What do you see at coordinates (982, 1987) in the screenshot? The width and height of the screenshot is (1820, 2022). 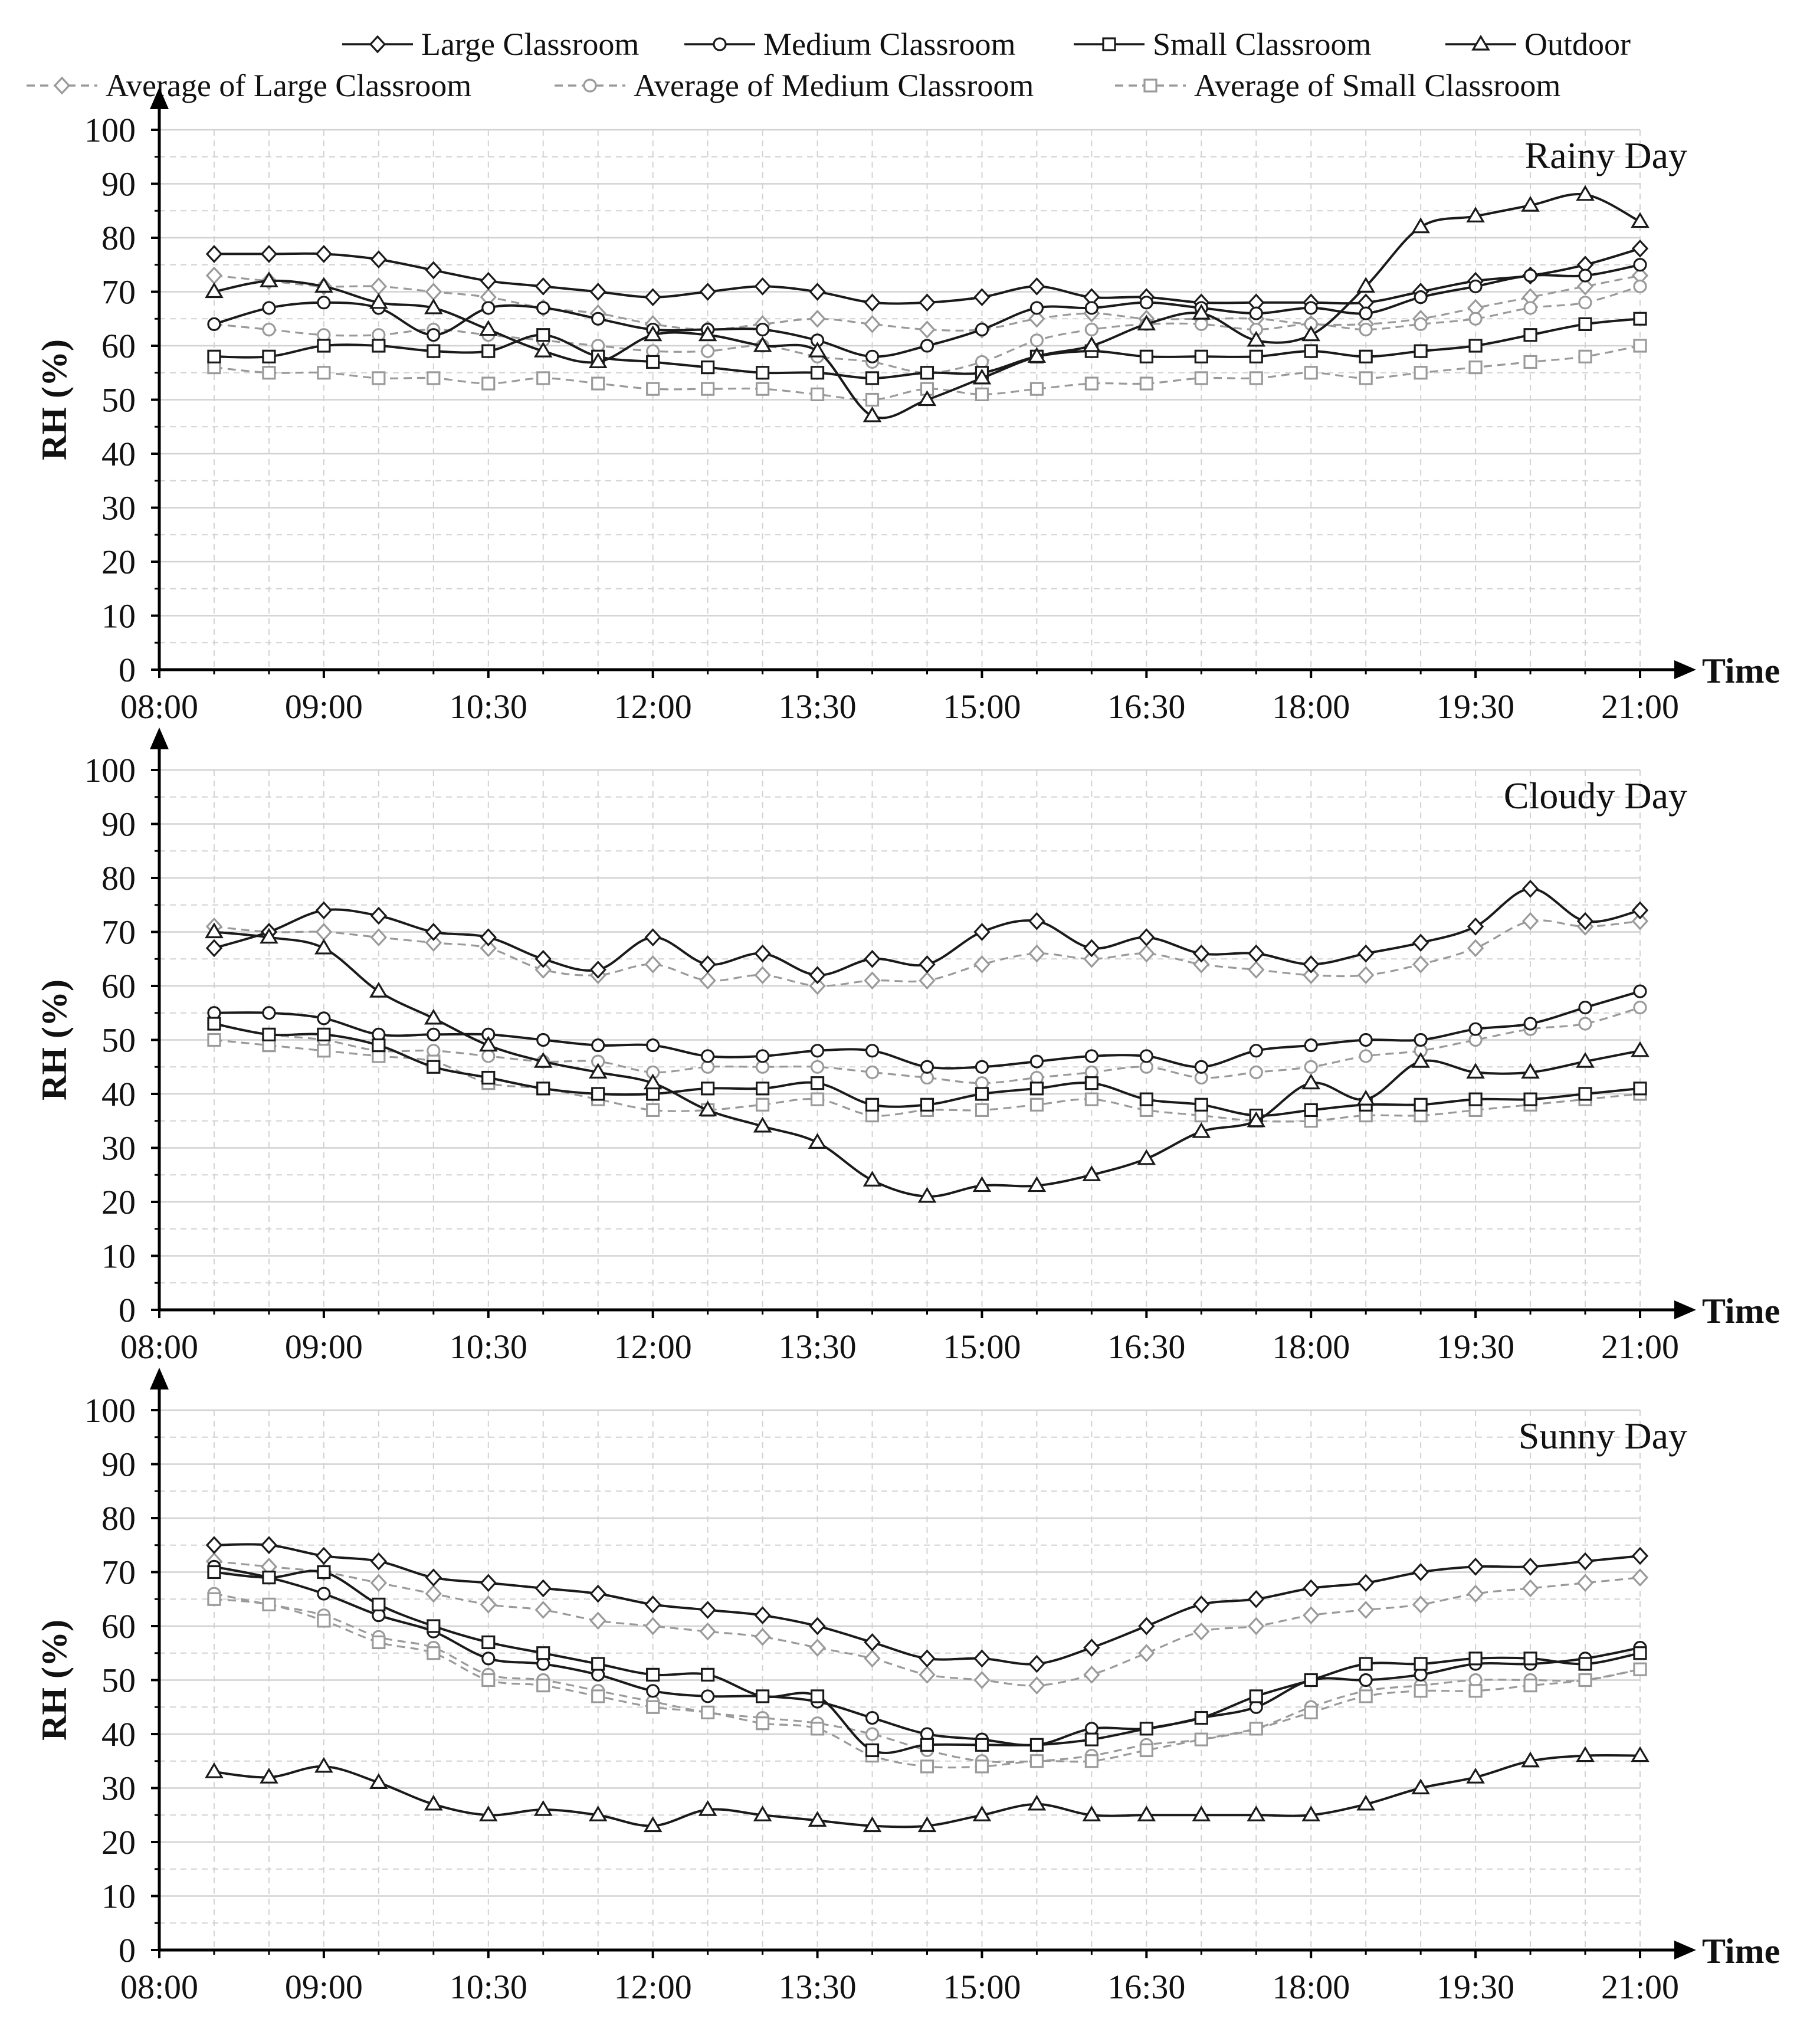 I see `x-tick-label: 15:00` at bounding box center [982, 1987].